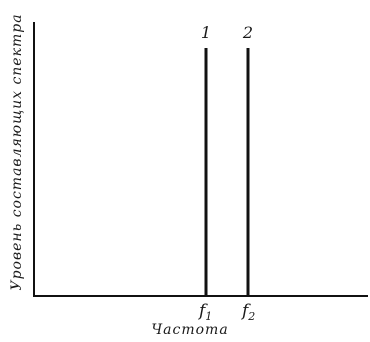  I want to click on spectral-line-label-2: 2, so click(247, 32).